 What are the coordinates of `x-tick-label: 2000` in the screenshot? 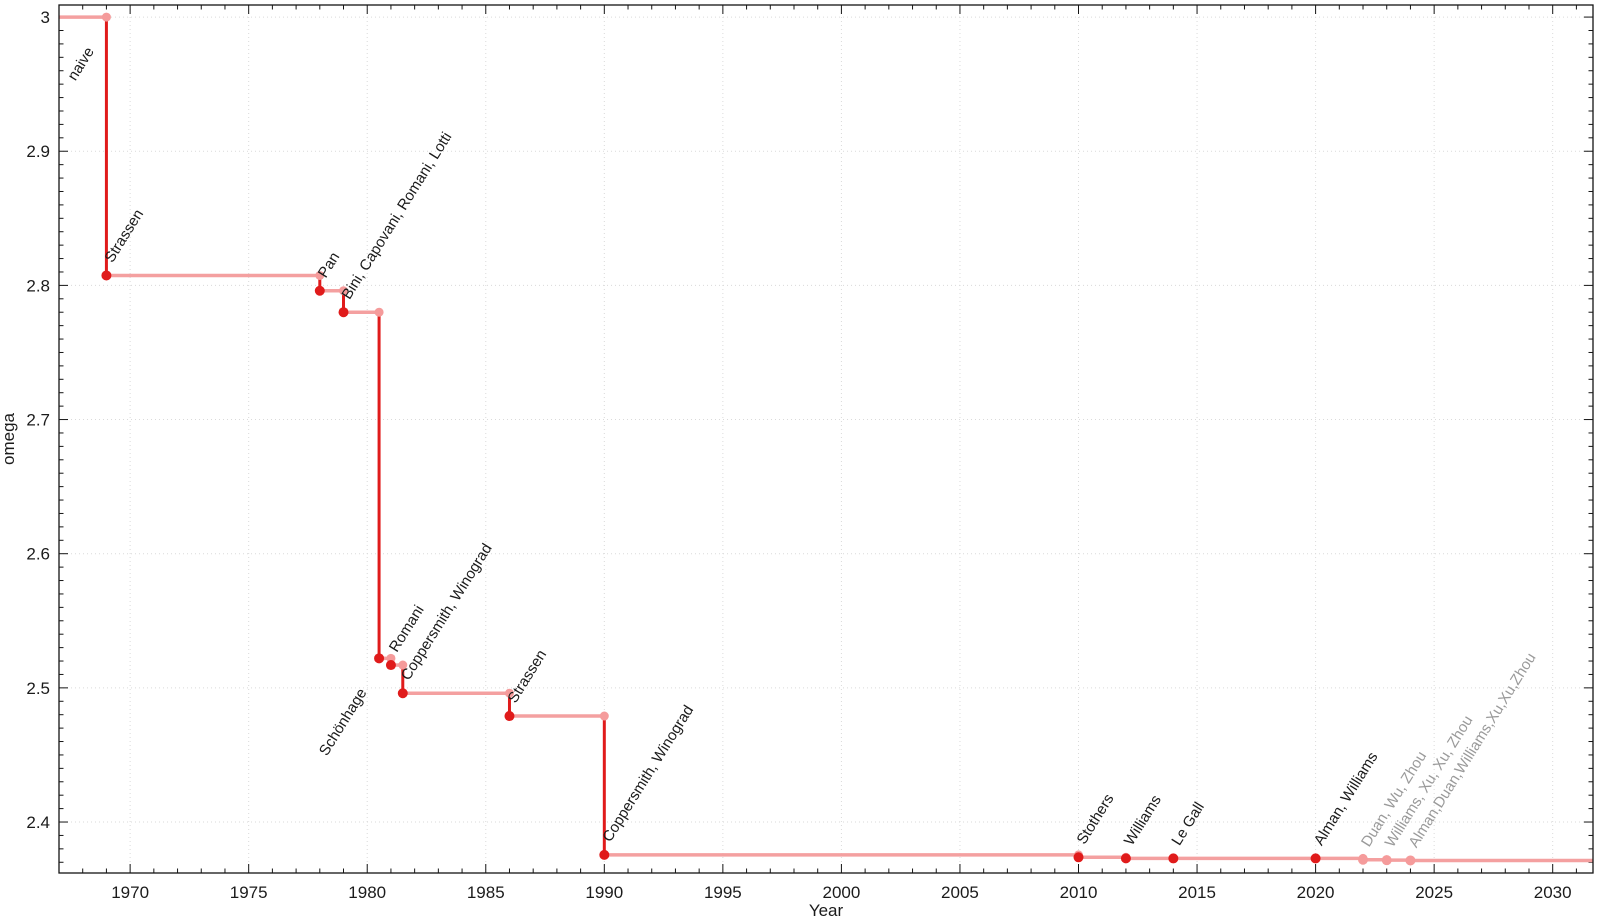 It's located at (841, 892).